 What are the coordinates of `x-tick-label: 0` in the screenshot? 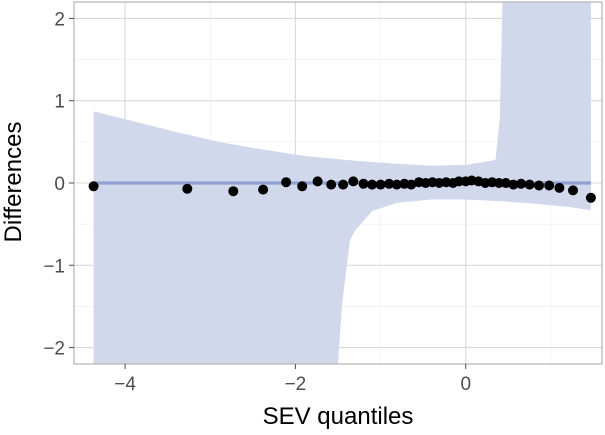 It's located at (465, 384).